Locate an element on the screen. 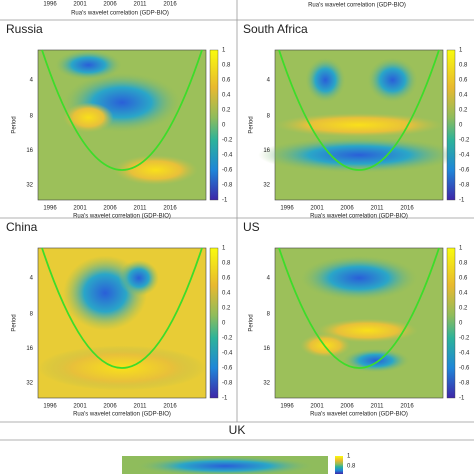 This screenshot has height=474, width=474. panel-title: US is located at coordinates (251, 227).